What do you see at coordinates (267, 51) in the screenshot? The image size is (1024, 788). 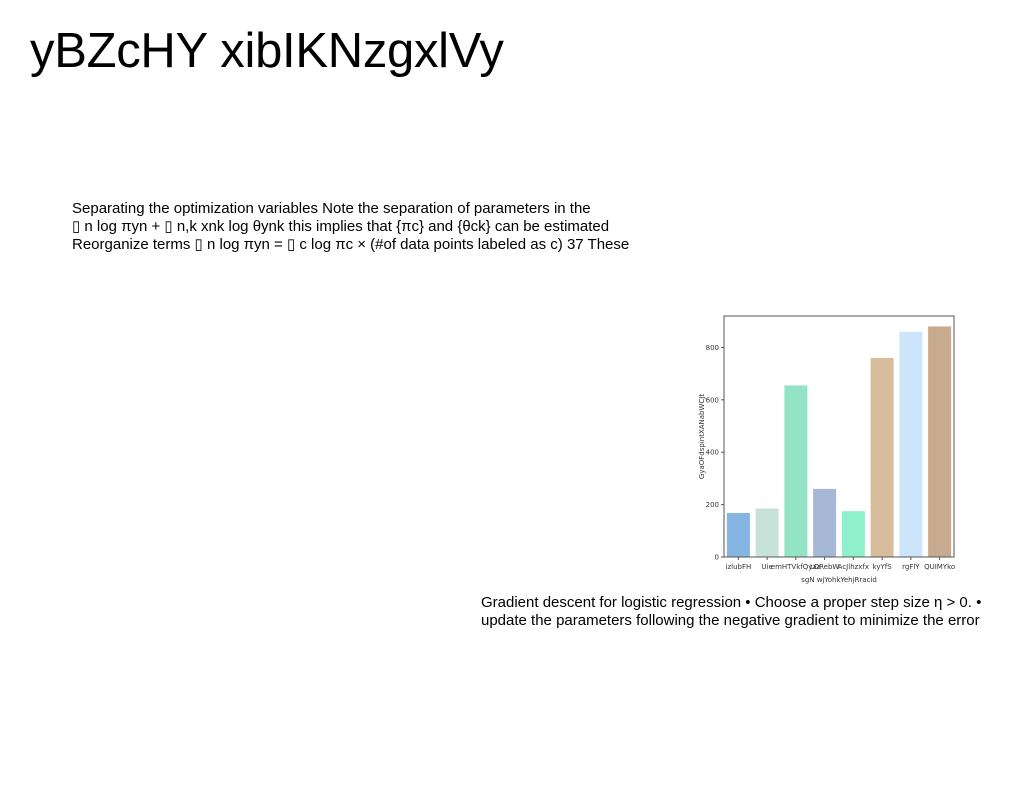 I see `slide-title: yBZcHY xibIKNzgxlVy` at bounding box center [267, 51].